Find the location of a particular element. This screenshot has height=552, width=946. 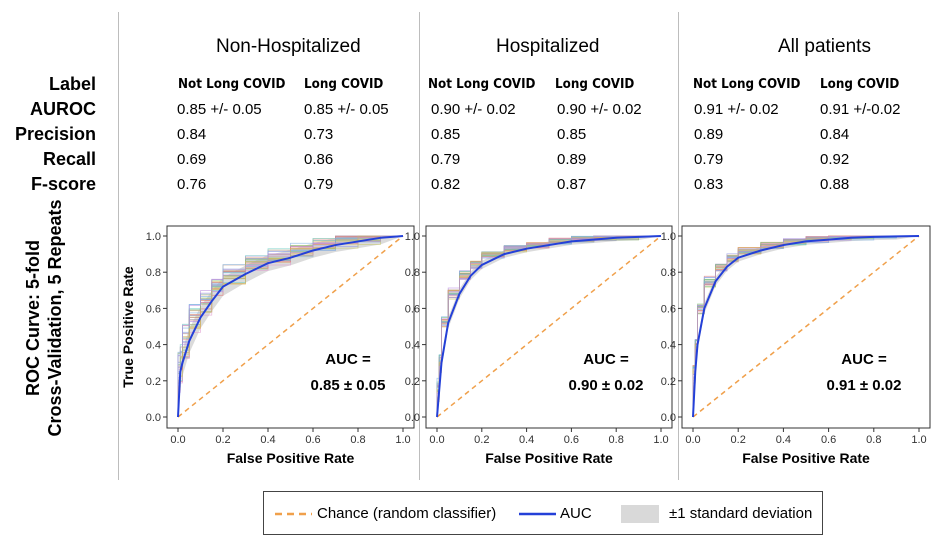

auc-annotation-line2: 0.90 ± 0.02 is located at coordinates (606, 385).